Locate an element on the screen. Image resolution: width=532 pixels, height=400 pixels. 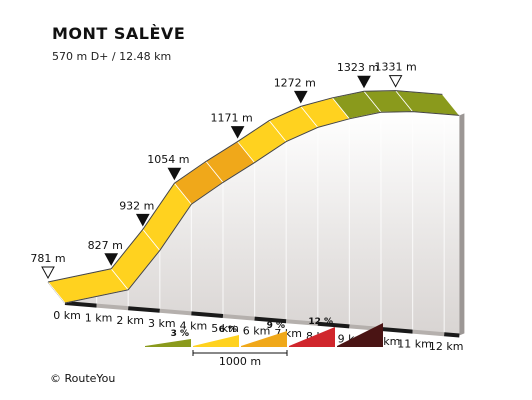
elevation-marker-label: 932 m is located at coordinates (136, 205).